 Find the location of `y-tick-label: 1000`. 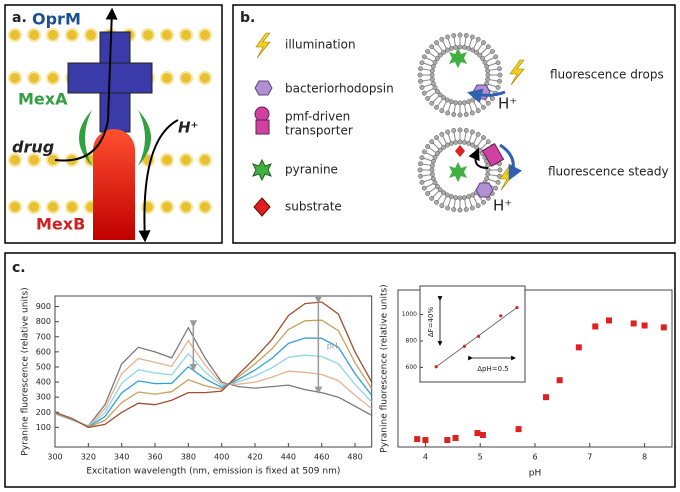

y-tick-label: 1000 is located at coordinates (409, 314).